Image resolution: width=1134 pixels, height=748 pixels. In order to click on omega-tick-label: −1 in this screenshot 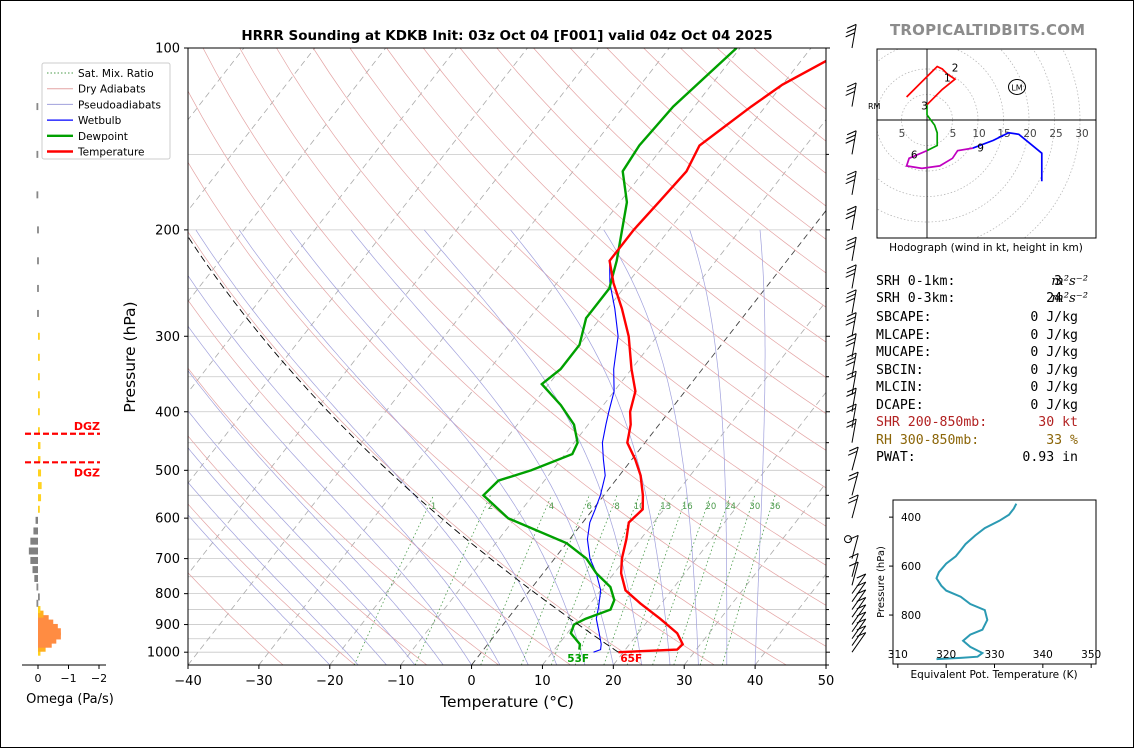, I will do `click(68, 678)`.